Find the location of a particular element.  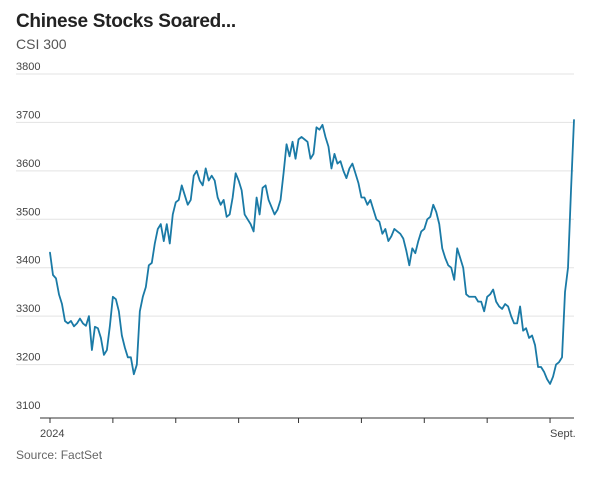

y-tick-label-3100: 3100 is located at coordinates (28, 406).